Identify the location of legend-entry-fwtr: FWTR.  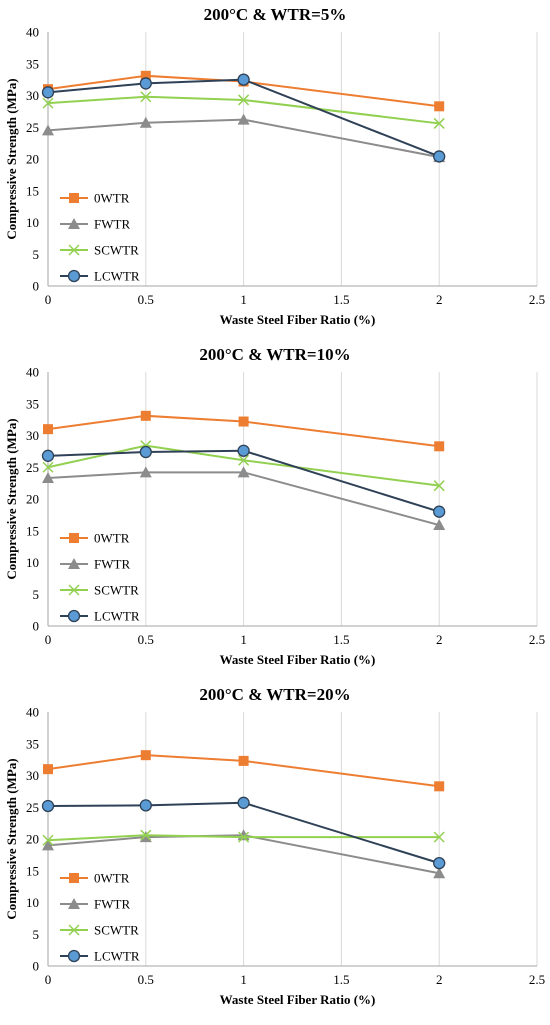
(95, 564).